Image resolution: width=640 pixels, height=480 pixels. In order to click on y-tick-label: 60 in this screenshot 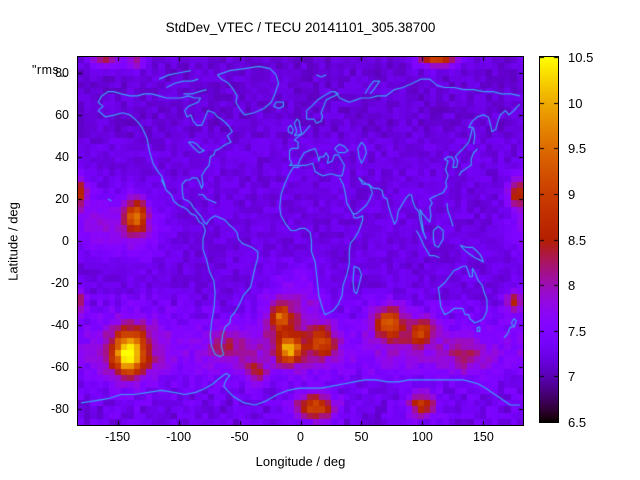, I will do `click(62, 114)`.